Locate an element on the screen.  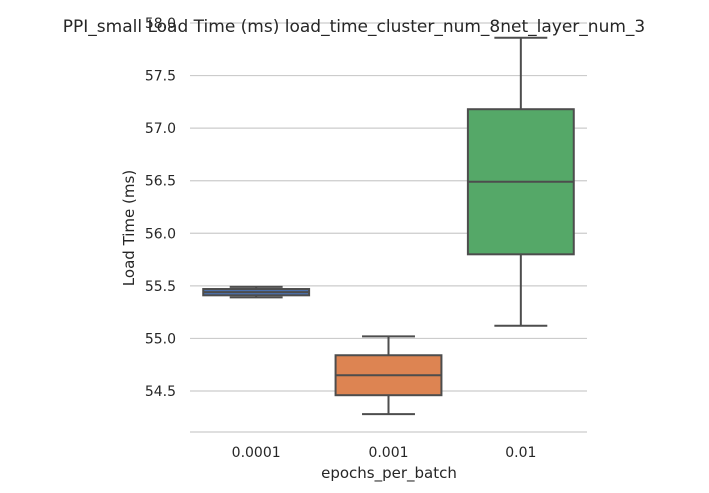
y-tick-labels: 54.5 55.0 55.5 56.0 56.5 57.0 57.5 58.0 is located at coordinates (160, 208).